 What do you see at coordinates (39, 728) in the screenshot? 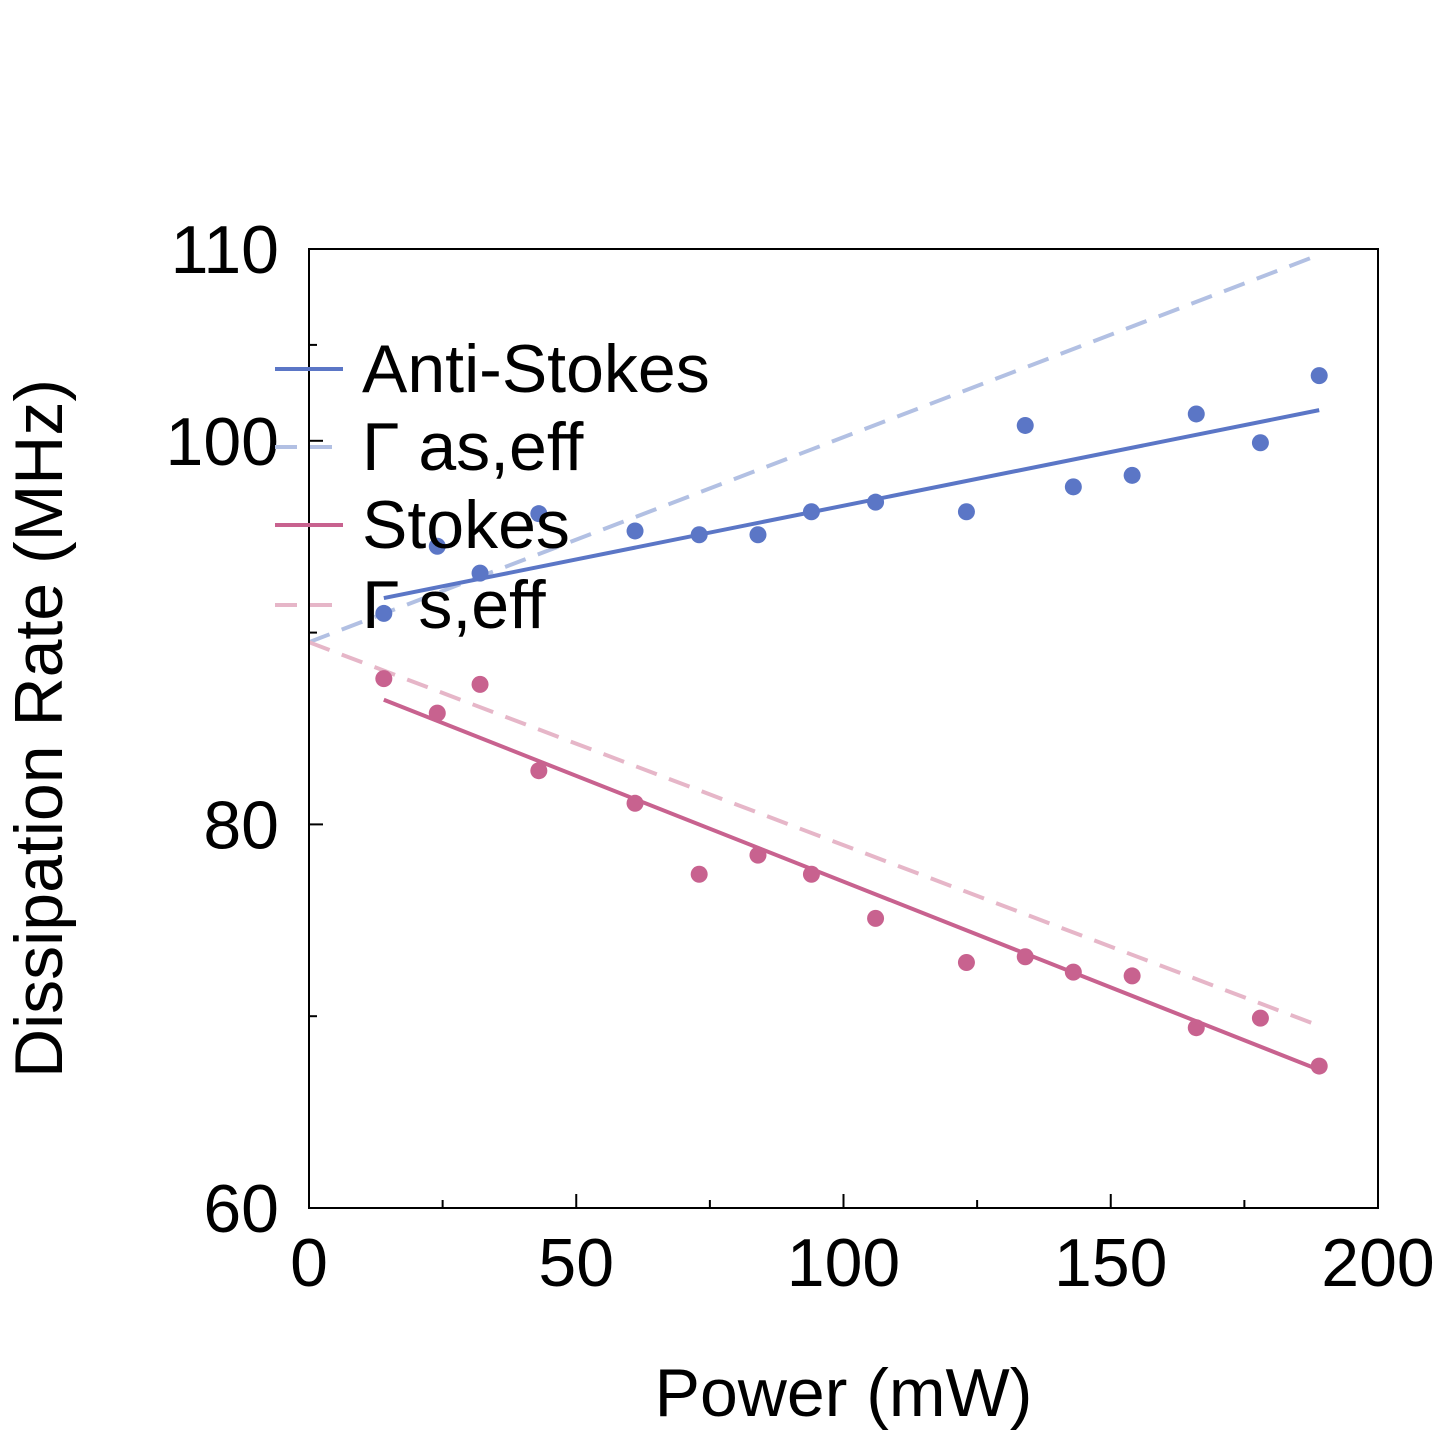
I see `y-axis-title: Dissipation Rate (MHz)` at bounding box center [39, 728].